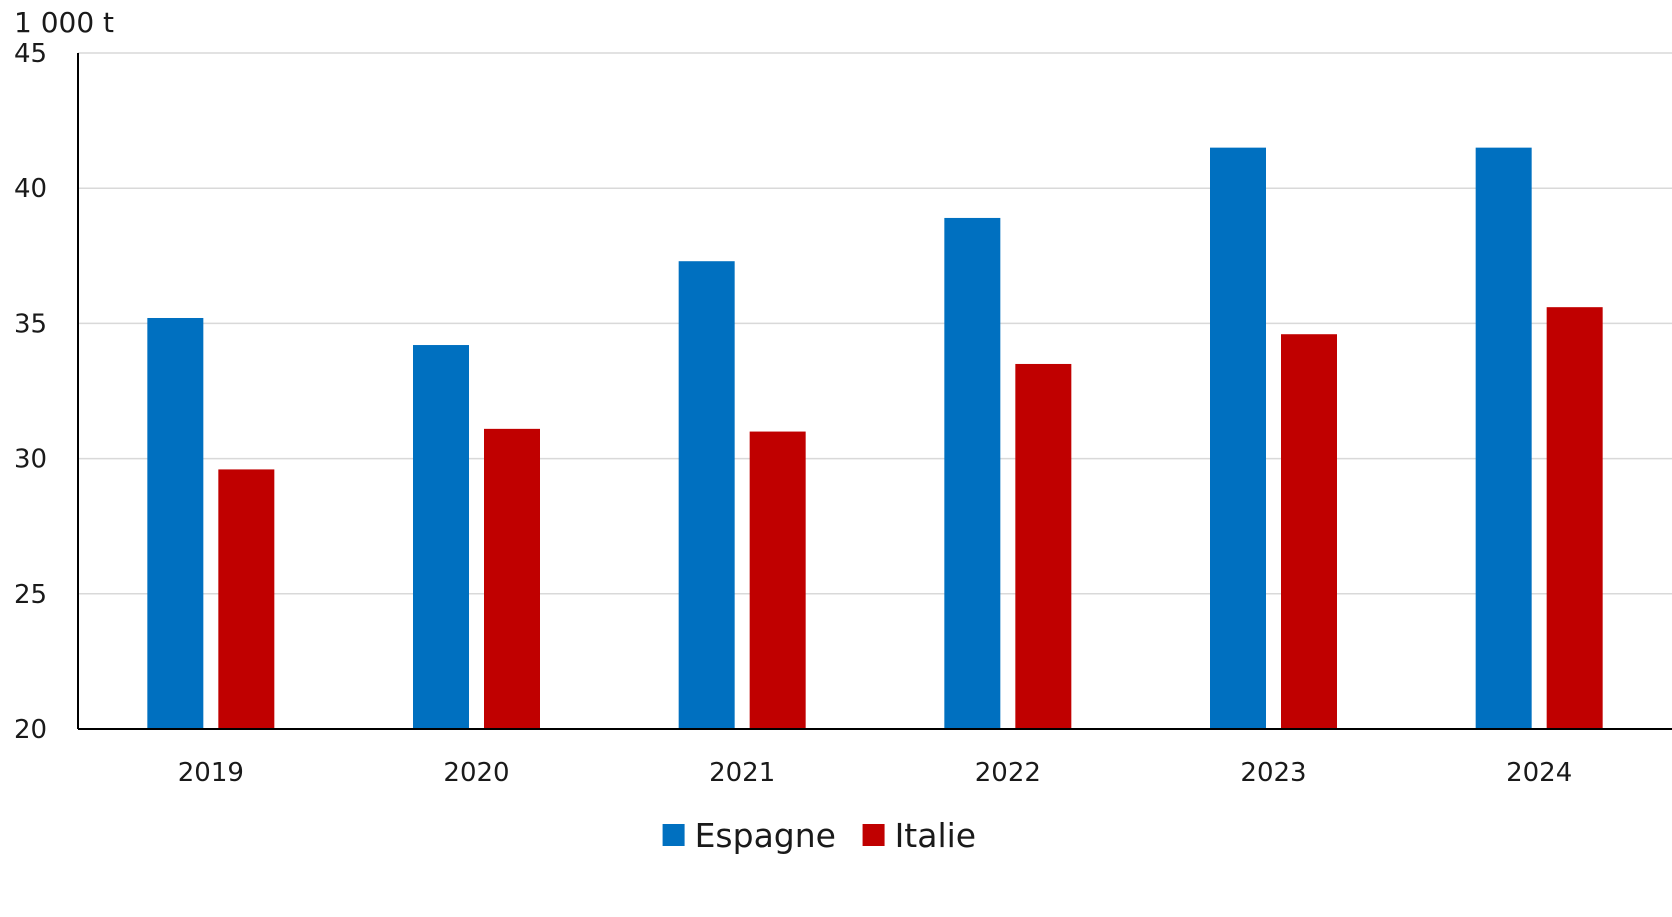 The width and height of the screenshot is (1672, 917). I want to click on legend-swatch-espagne, so click(673, 835).